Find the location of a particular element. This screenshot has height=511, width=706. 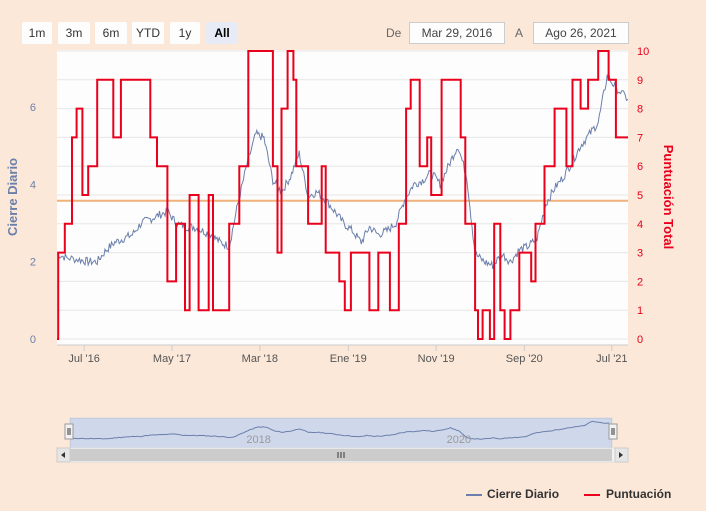

y-right-tick-label: 4 is located at coordinates (640, 225).